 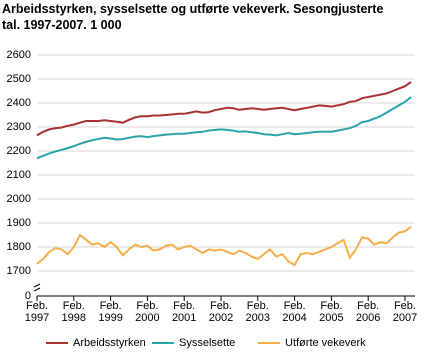 What do you see at coordinates (207, 343) in the screenshot?
I see `legend-label: Sysselsette` at bounding box center [207, 343].